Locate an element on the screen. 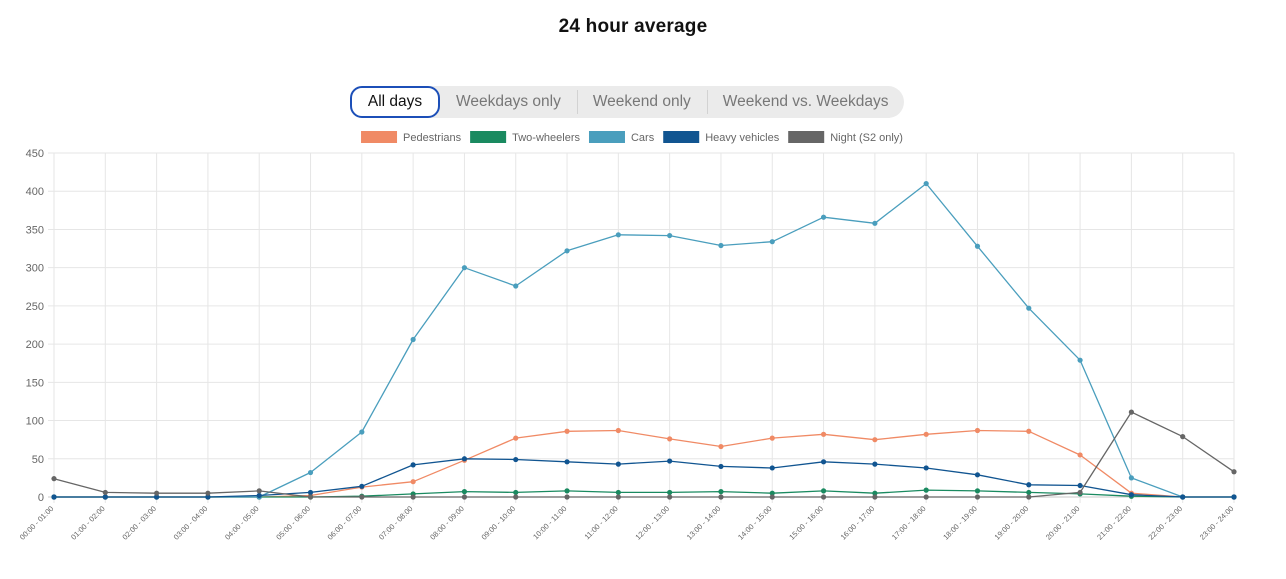 The height and width of the screenshot is (579, 1286). x-tick-label: 17:00 - 18:00 is located at coordinates (909, 523).